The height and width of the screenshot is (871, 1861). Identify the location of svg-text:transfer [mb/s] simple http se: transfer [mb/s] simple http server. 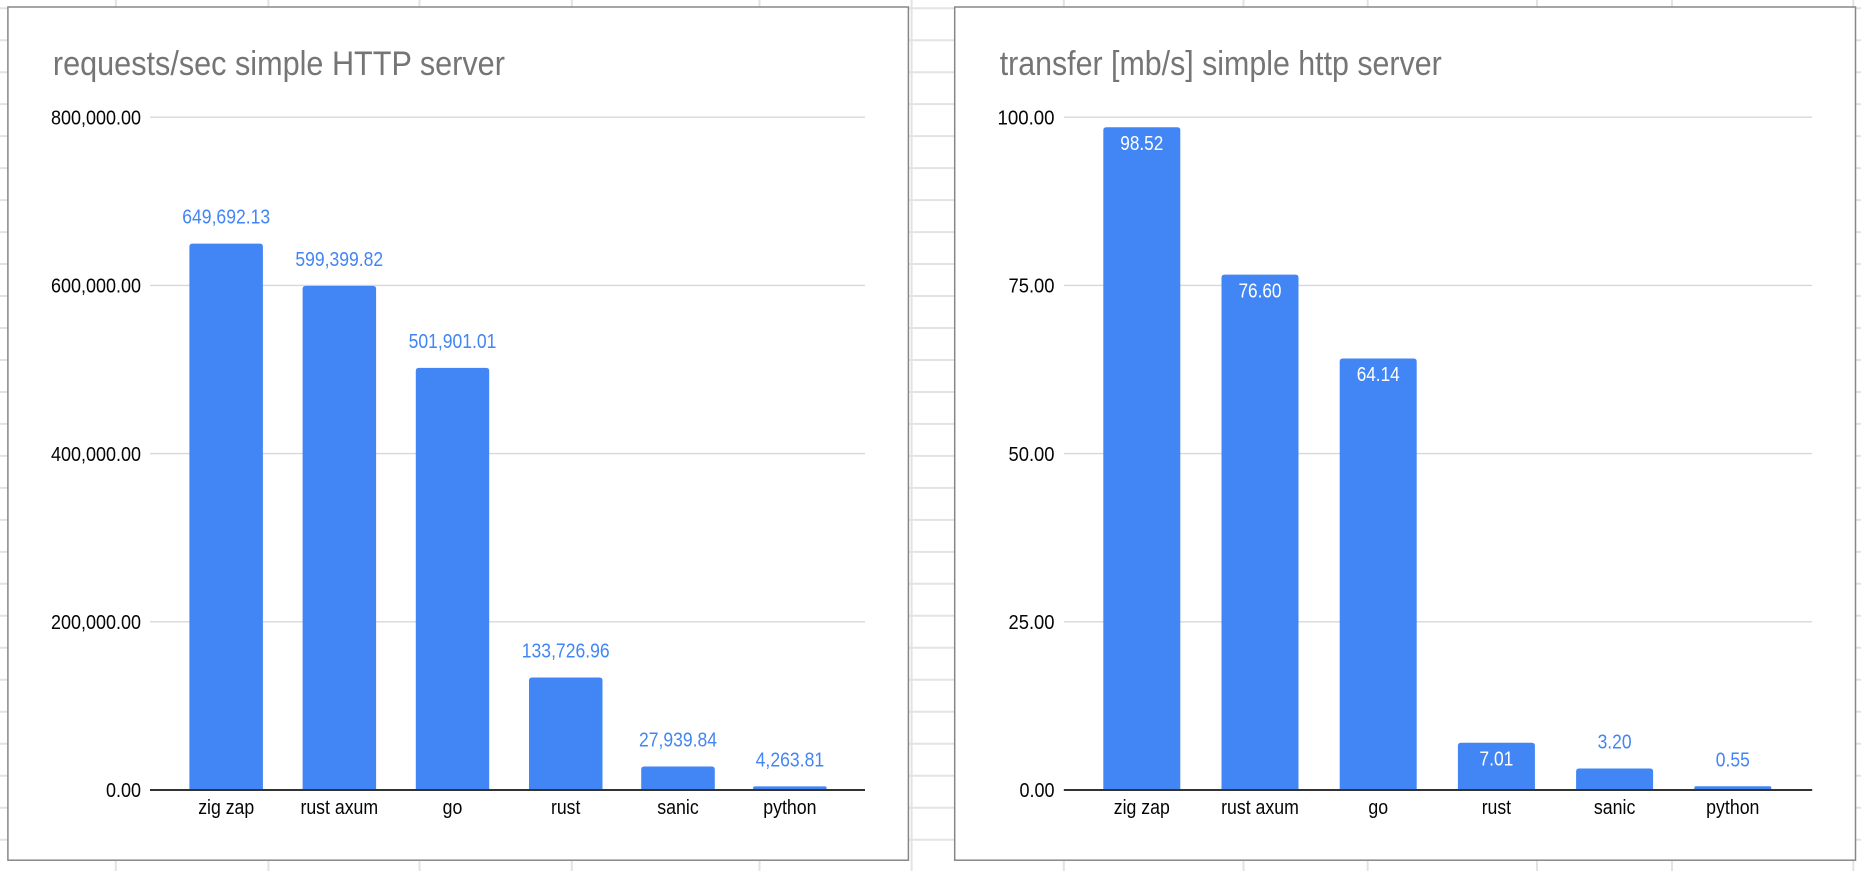
(1221, 64).